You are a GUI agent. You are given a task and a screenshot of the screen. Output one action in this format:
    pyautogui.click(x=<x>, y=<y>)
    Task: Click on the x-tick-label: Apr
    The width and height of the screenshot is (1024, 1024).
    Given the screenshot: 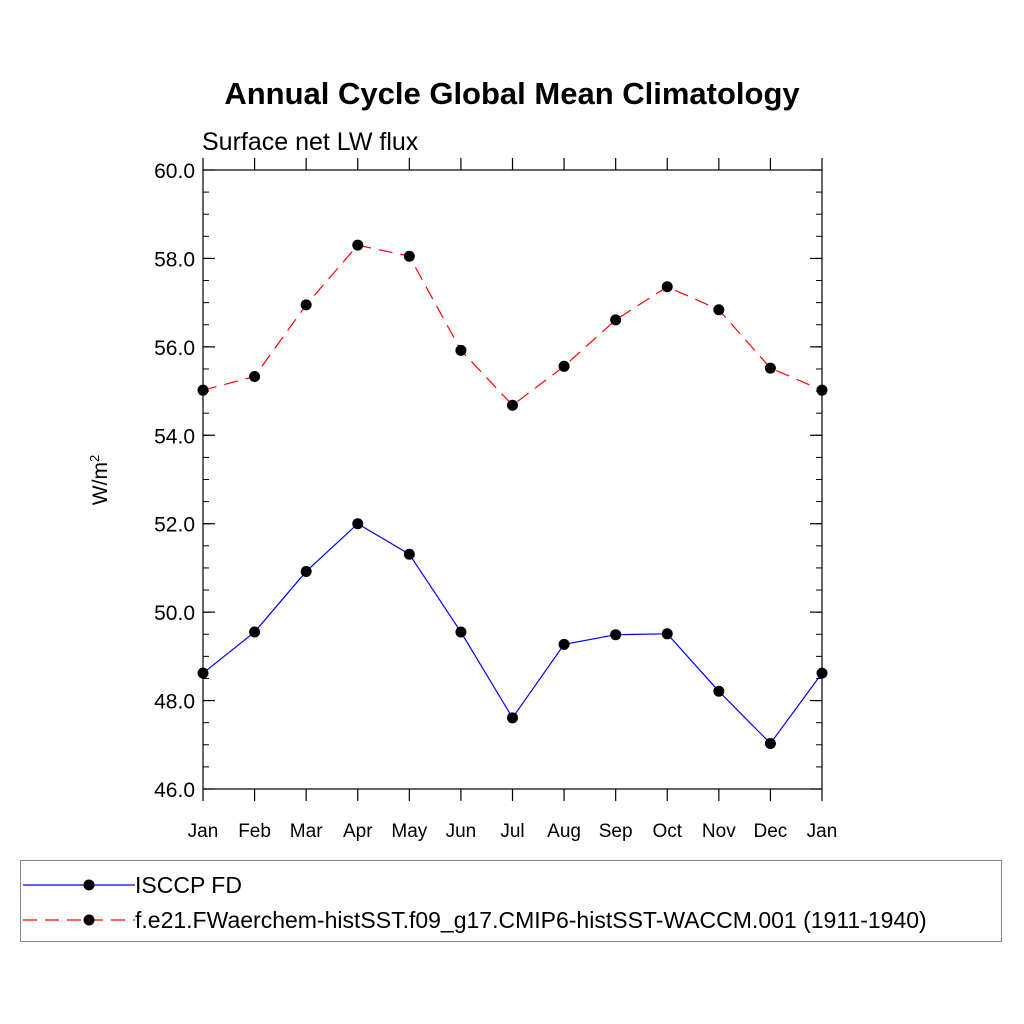 What is the action you would take?
    pyautogui.click(x=358, y=831)
    